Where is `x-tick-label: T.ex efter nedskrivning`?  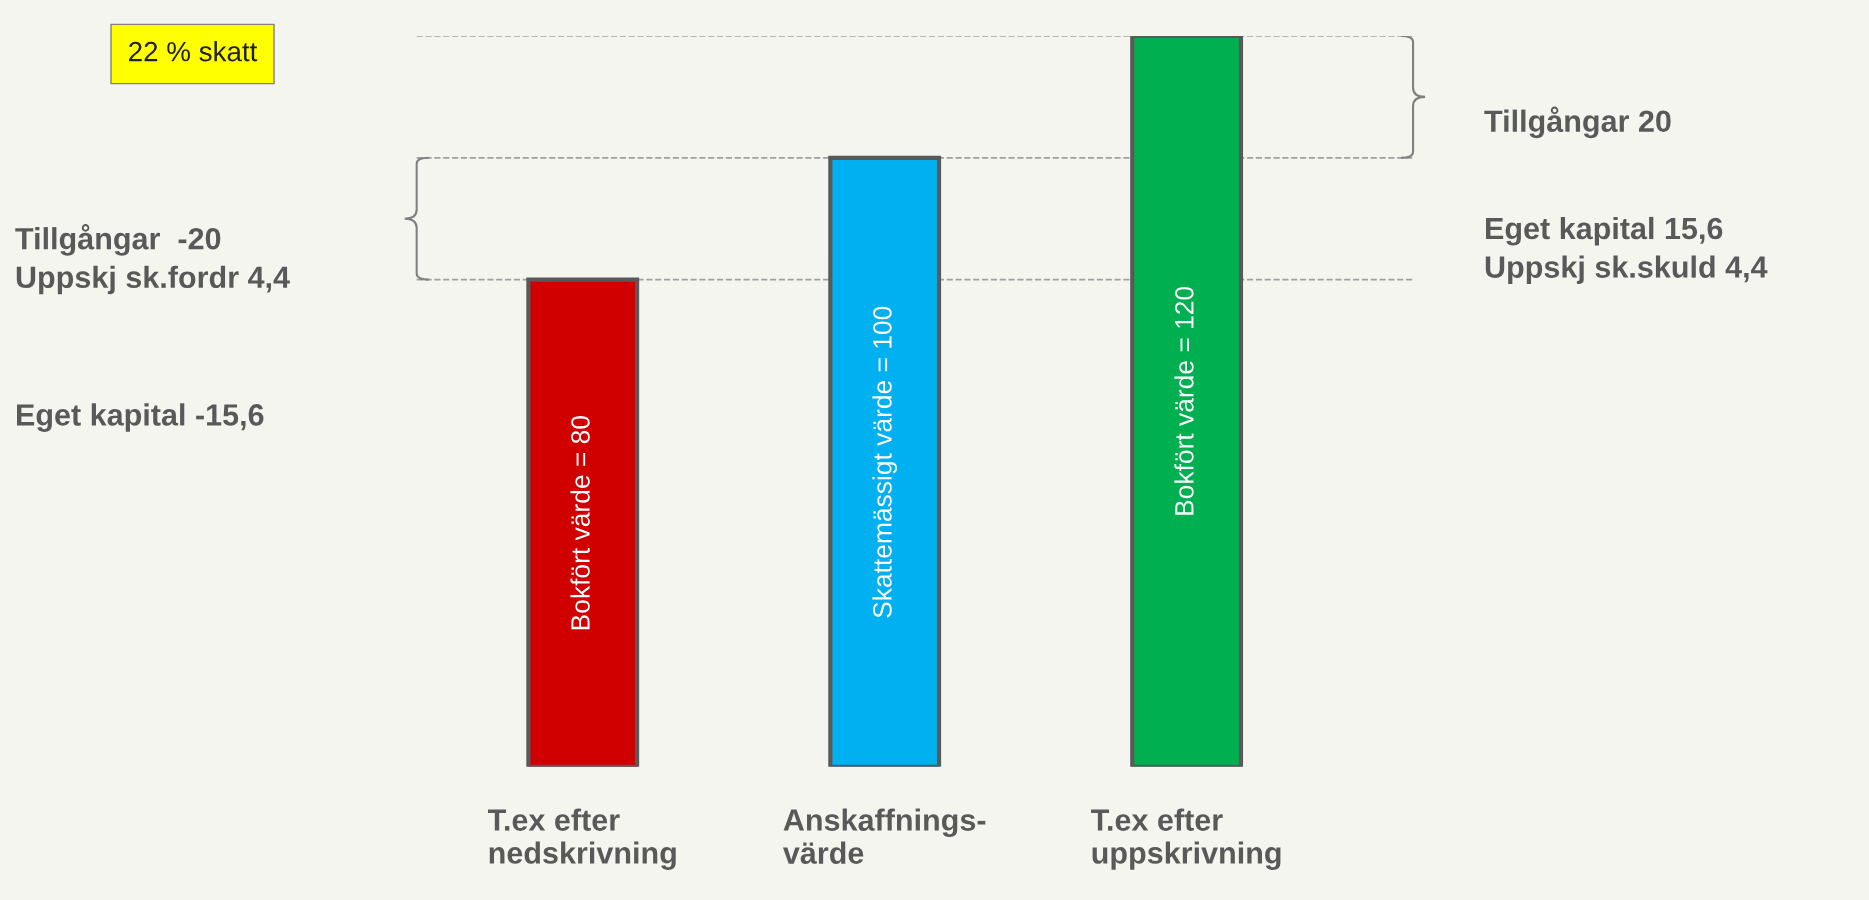
x-tick-label: T.ex efter nedskrivning is located at coordinates (582, 839).